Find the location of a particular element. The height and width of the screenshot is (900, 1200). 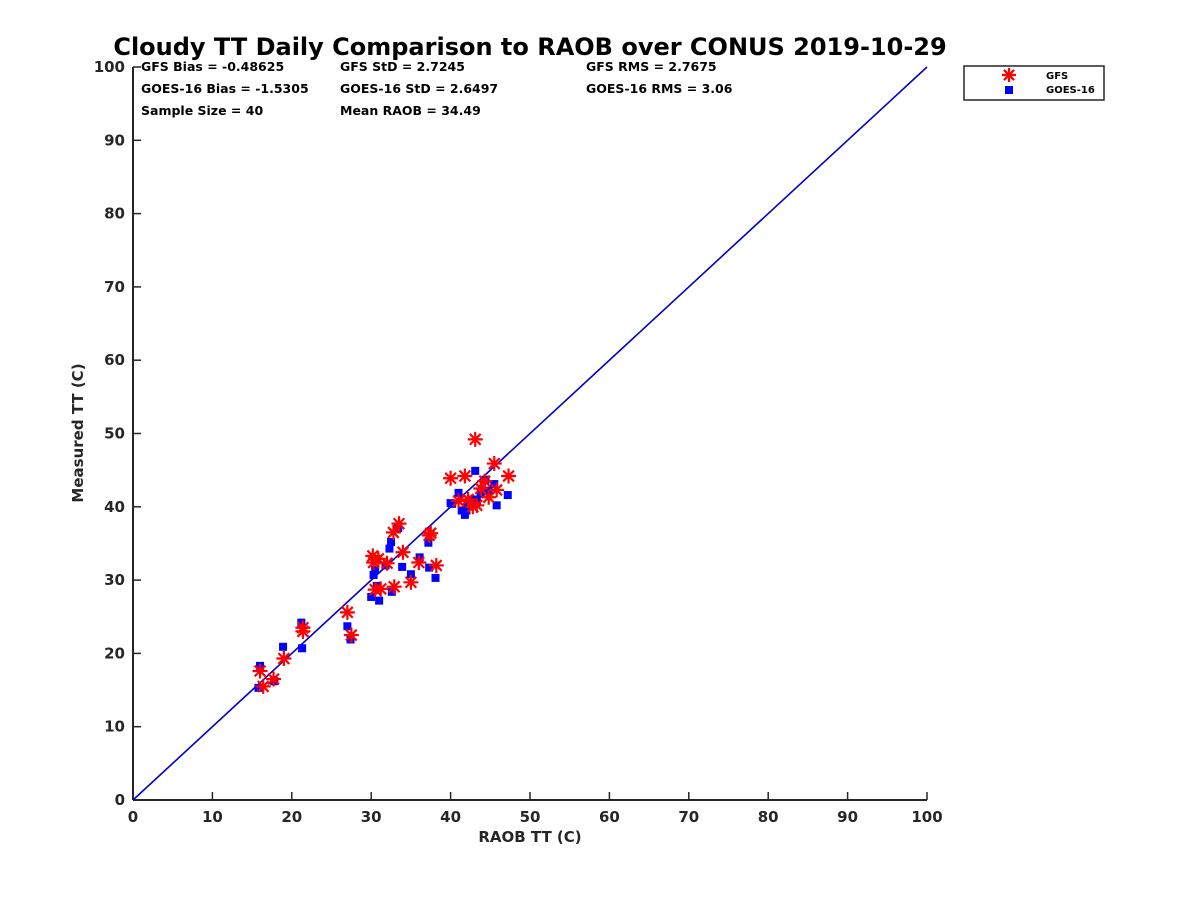

x-tick-label: 90 is located at coordinates (847, 817).